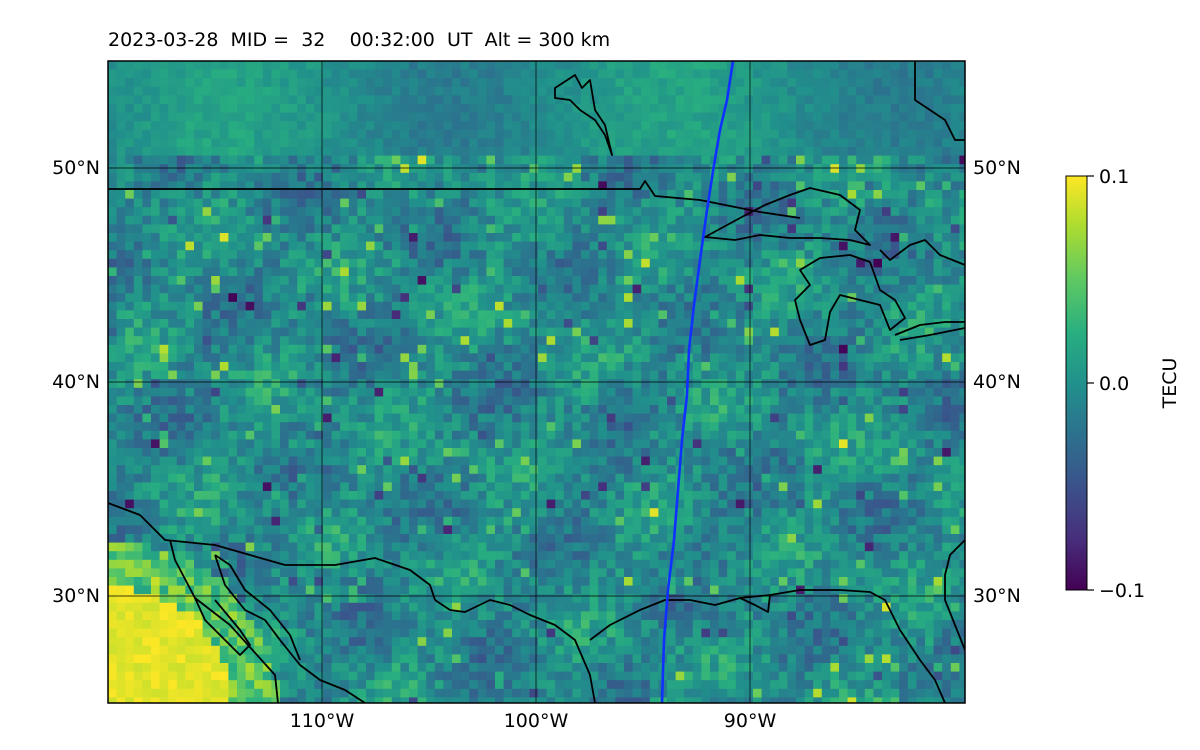  Describe the element at coordinates (997, 168) in the screenshot. I see `lat-tick-label-right: 50°N` at that location.